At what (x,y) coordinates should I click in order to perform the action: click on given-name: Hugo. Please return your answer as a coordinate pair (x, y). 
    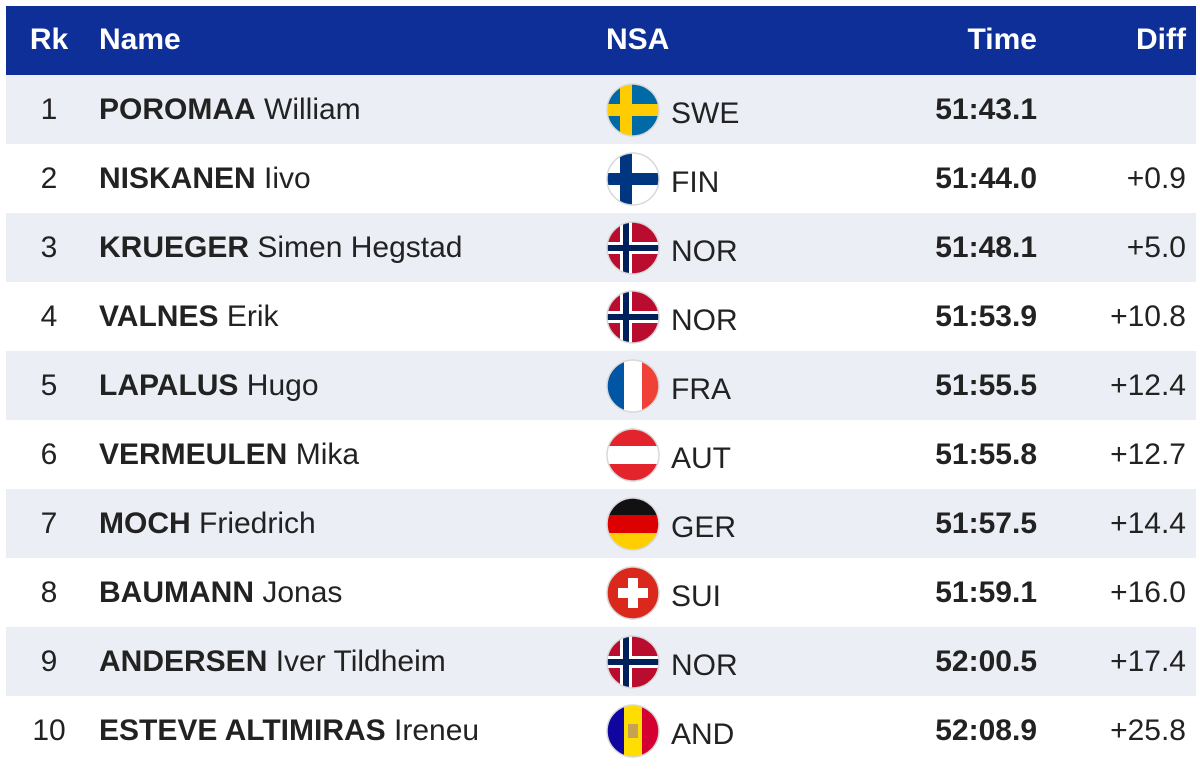
    Looking at the image, I should click on (282, 385).